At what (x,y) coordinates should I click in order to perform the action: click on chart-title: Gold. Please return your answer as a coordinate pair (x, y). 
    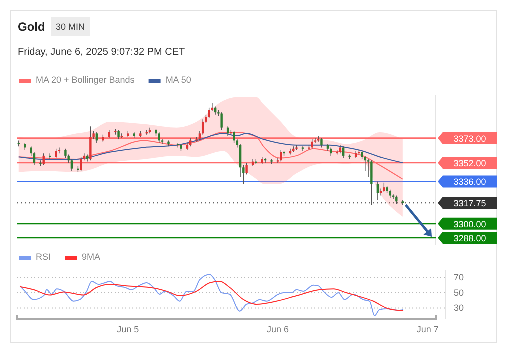
    Looking at the image, I should click on (32, 27).